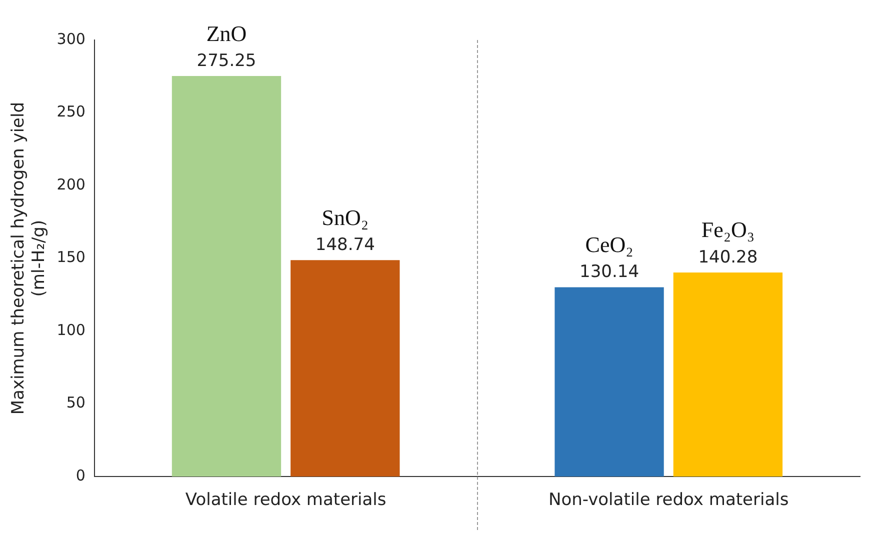 Image resolution: width=880 pixels, height=535 pixels. What do you see at coordinates (345, 217) in the screenshot?
I see `series-label: SnO₂` at bounding box center [345, 217].